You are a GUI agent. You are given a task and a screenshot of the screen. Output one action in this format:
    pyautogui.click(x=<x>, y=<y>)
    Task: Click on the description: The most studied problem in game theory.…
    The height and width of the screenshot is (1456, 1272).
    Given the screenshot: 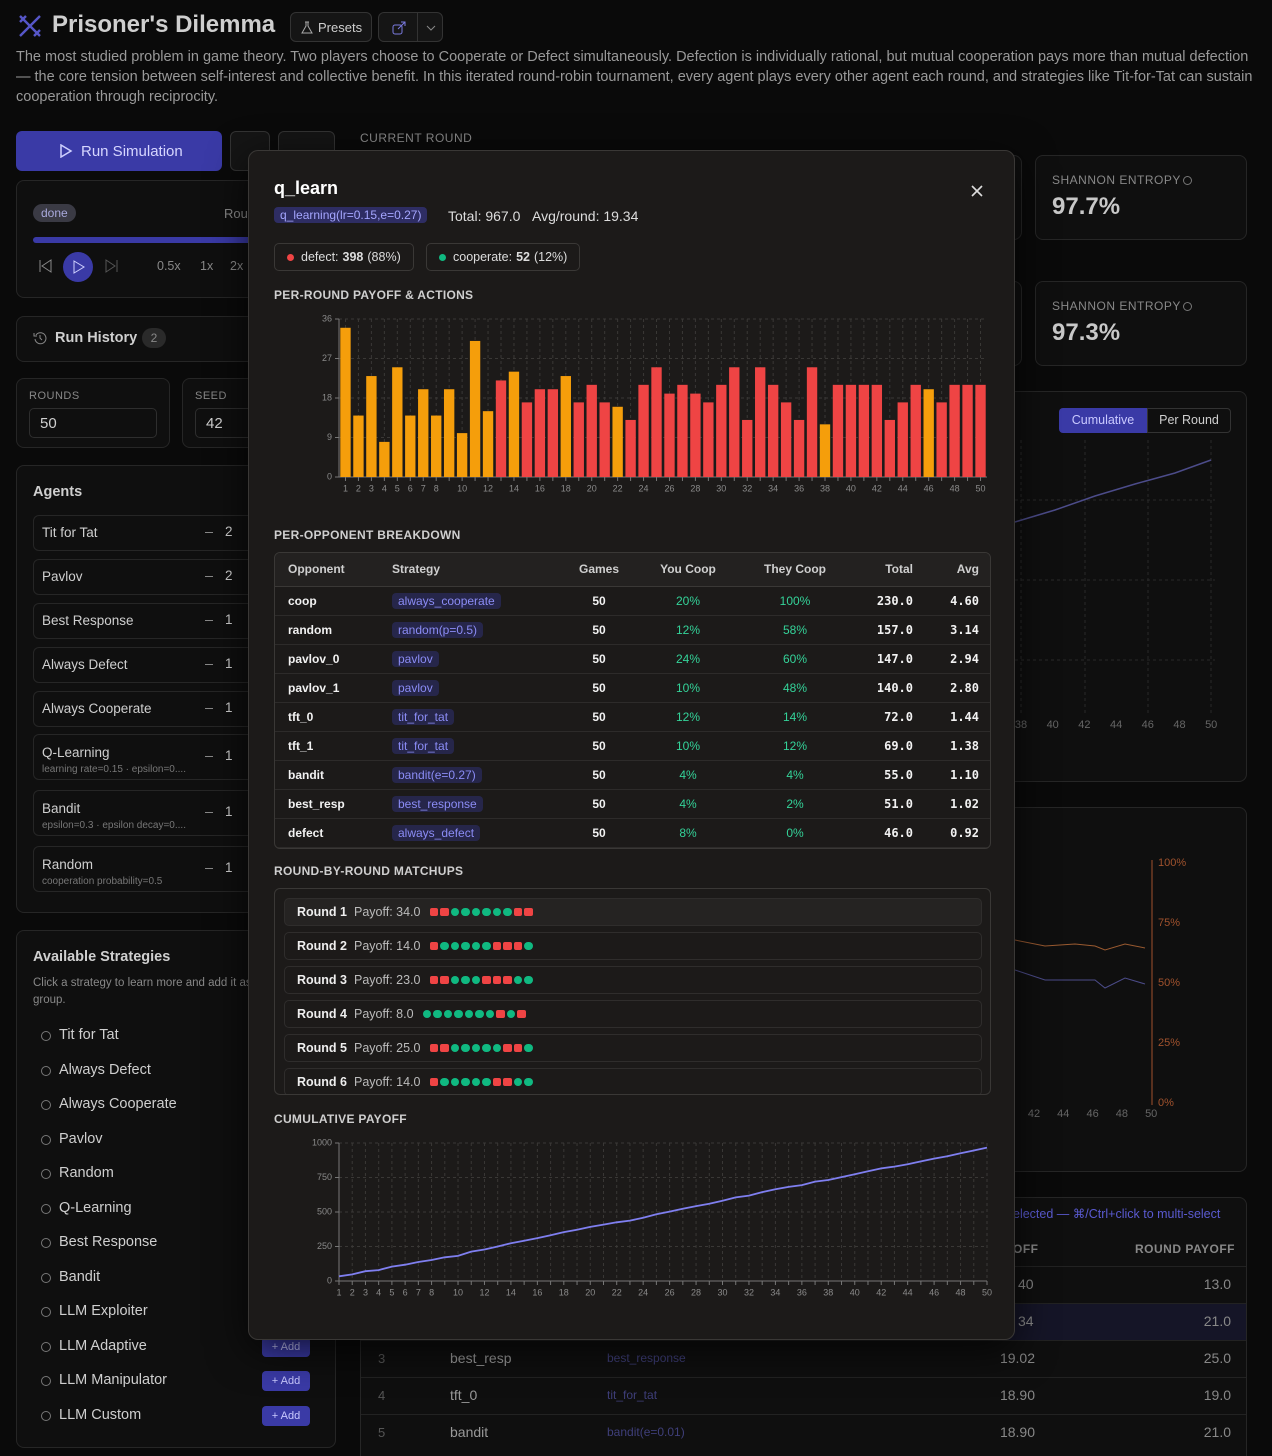 What is the action you would take?
    pyautogui.click(x=636, y=77)
    